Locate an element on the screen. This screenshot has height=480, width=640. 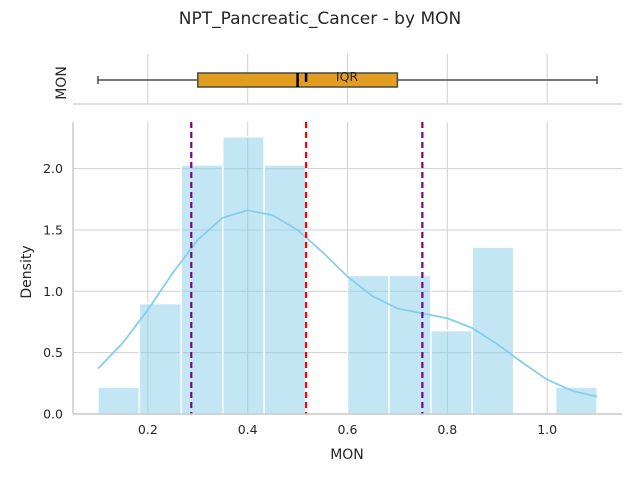
y-axis-label: Density is located at coordinates (27, 271).